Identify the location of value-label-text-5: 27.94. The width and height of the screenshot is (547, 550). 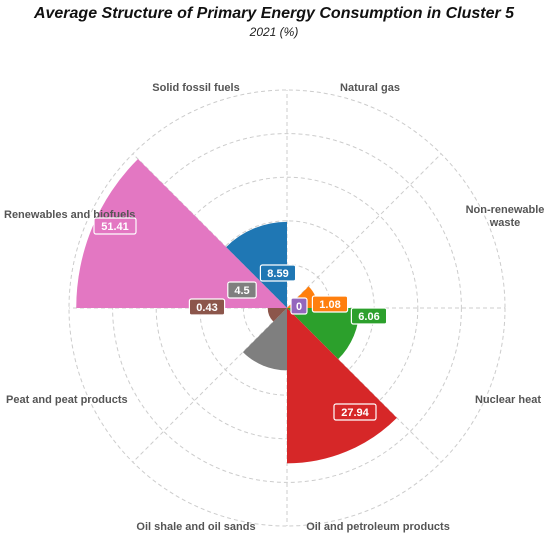
(355, 413).